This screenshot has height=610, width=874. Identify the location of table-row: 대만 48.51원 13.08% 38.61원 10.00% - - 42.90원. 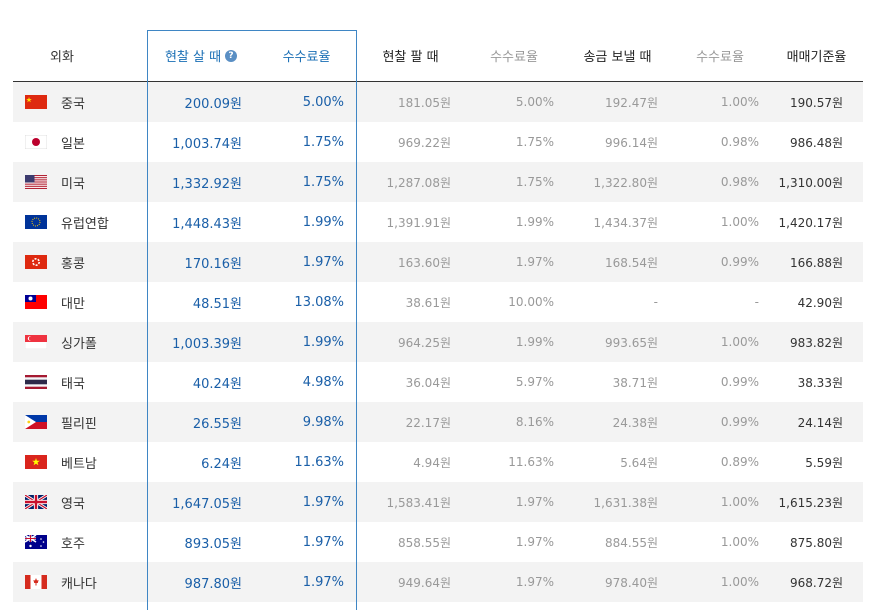
(438, 302).